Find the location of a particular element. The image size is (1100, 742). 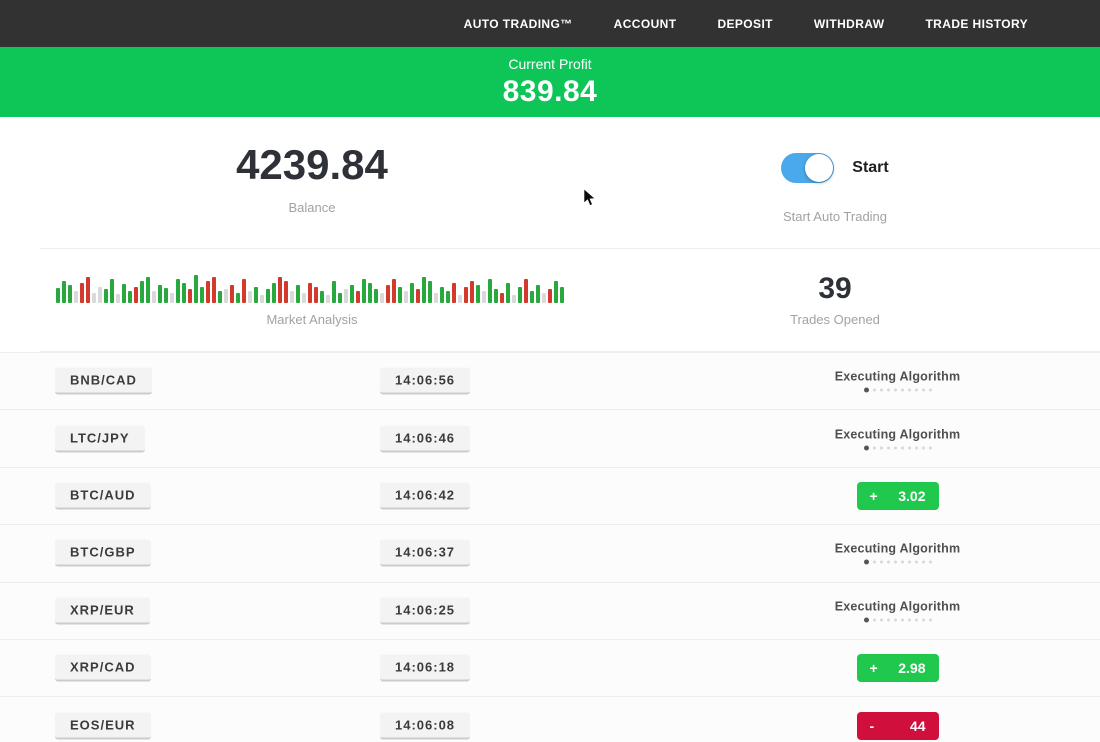

start-auto-trading-label: Start Auto Trading is located at coordinates (835, 216).